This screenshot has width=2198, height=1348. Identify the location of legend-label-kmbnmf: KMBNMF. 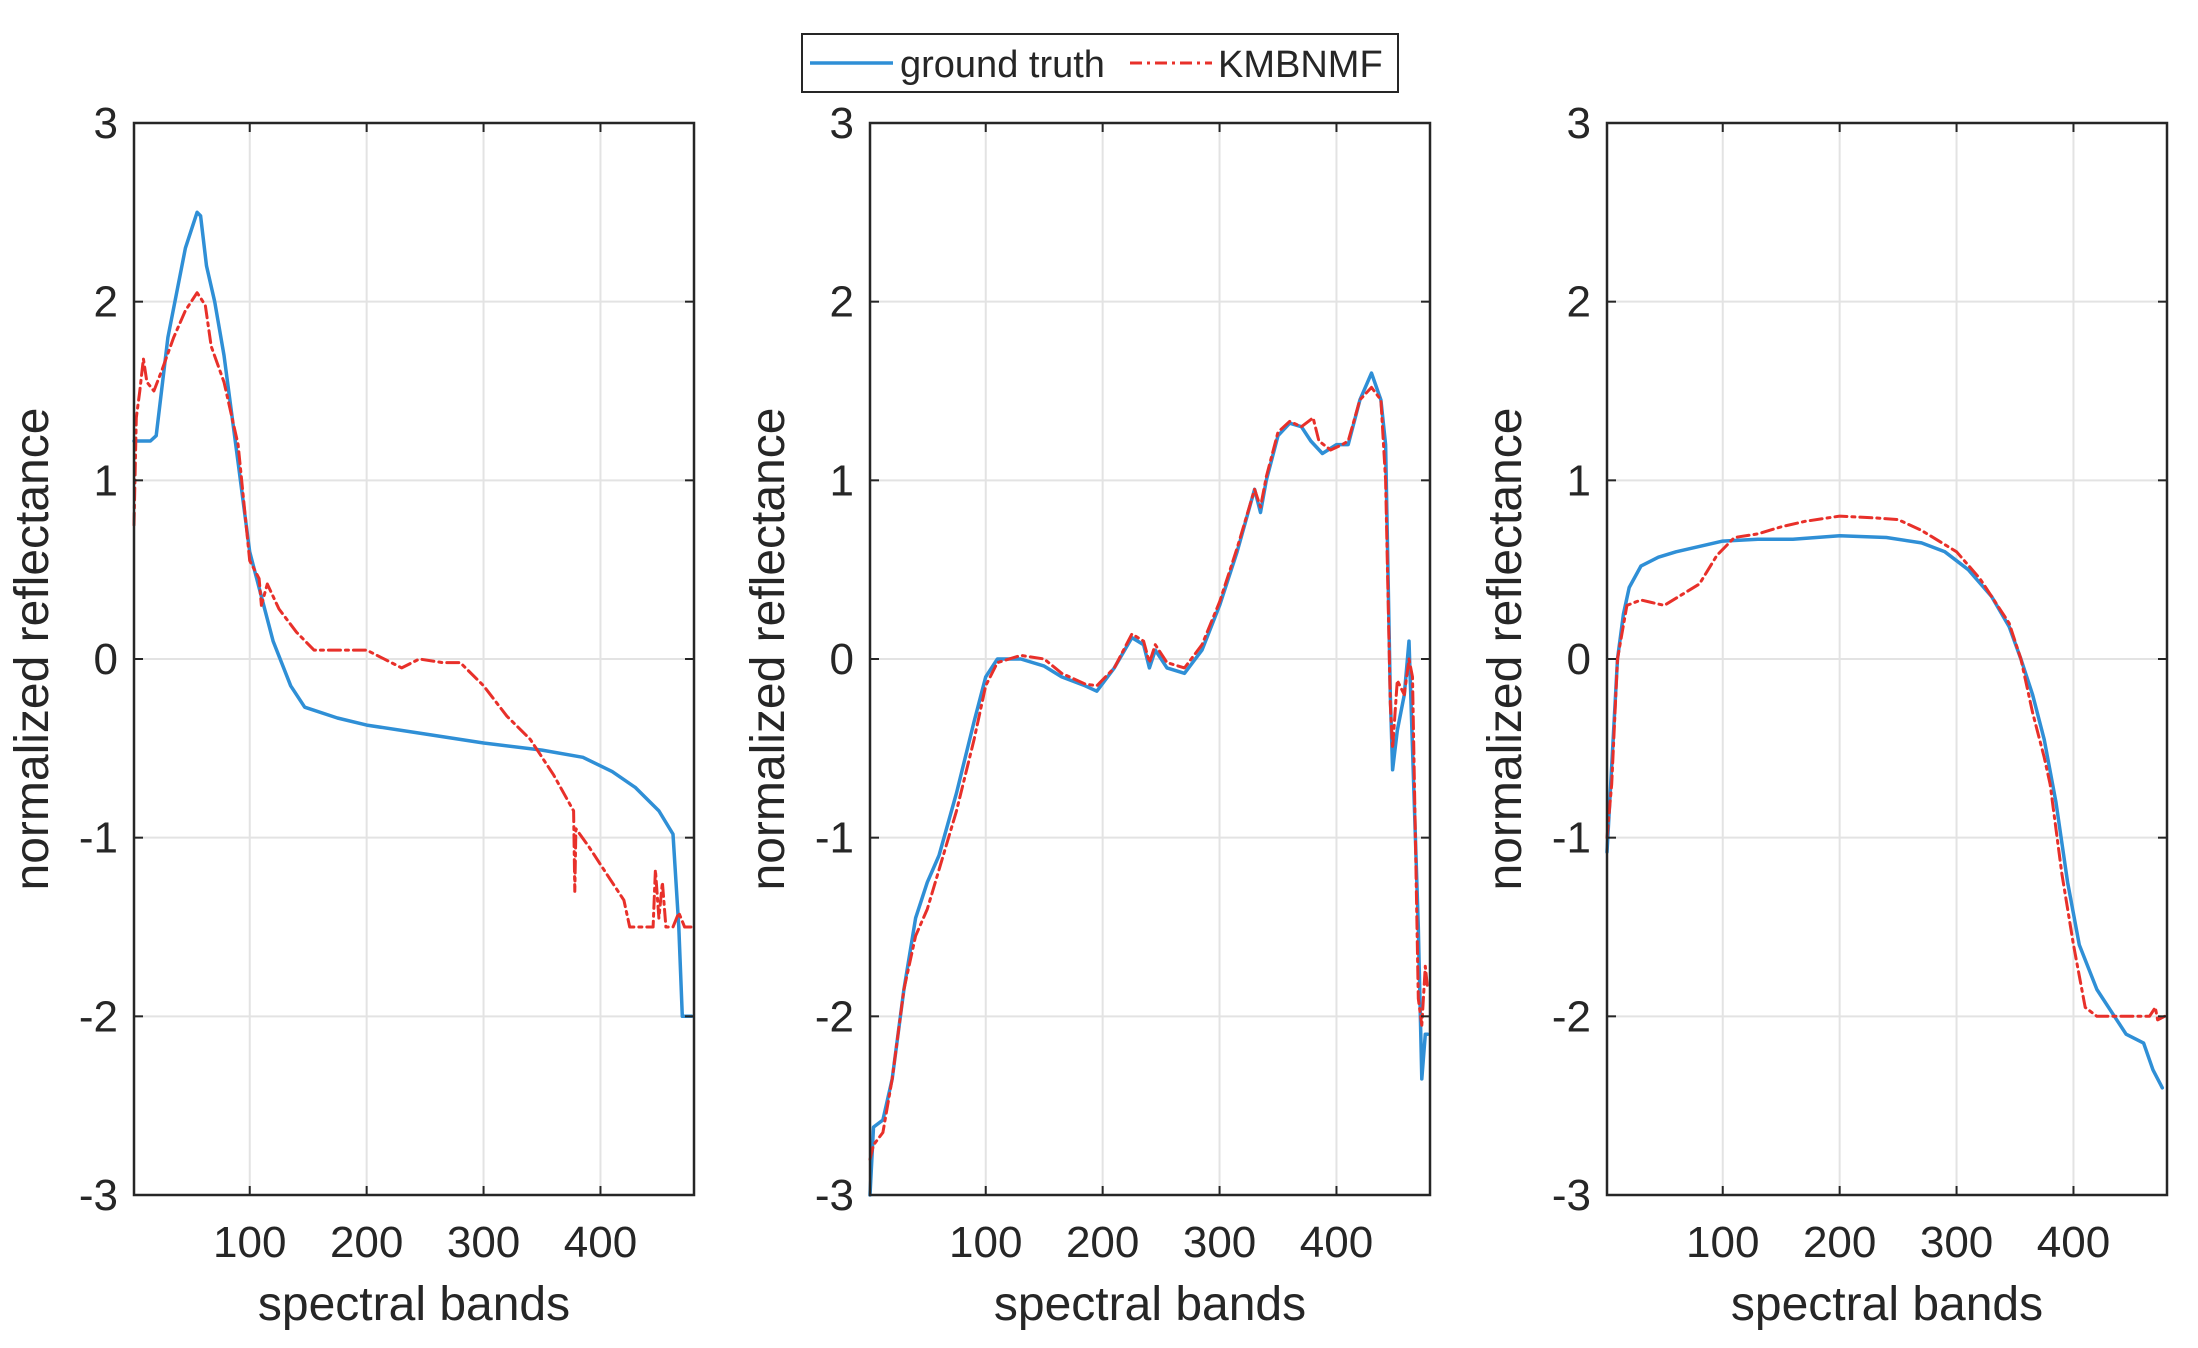
(1300, 65).